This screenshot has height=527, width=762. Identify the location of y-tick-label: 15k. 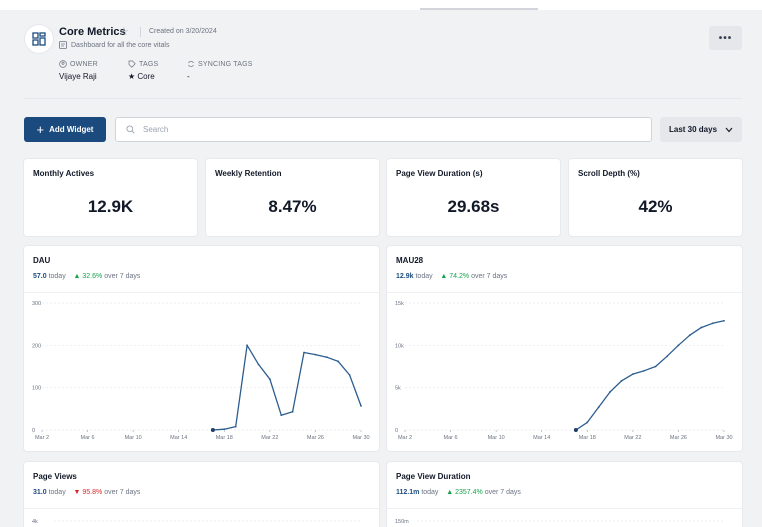
(399, 304).